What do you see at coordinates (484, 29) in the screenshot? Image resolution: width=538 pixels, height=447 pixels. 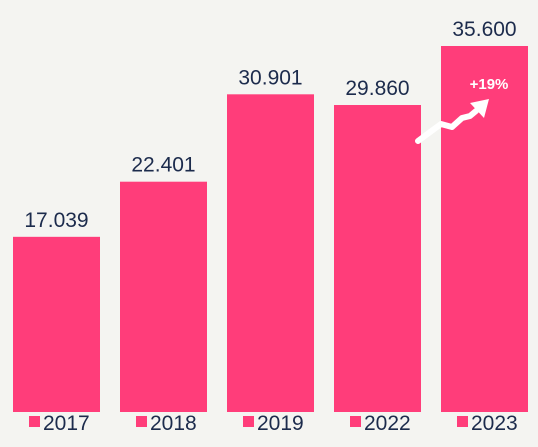 I see `value-label-2023: 35.600` at bounding box center [484, 29].